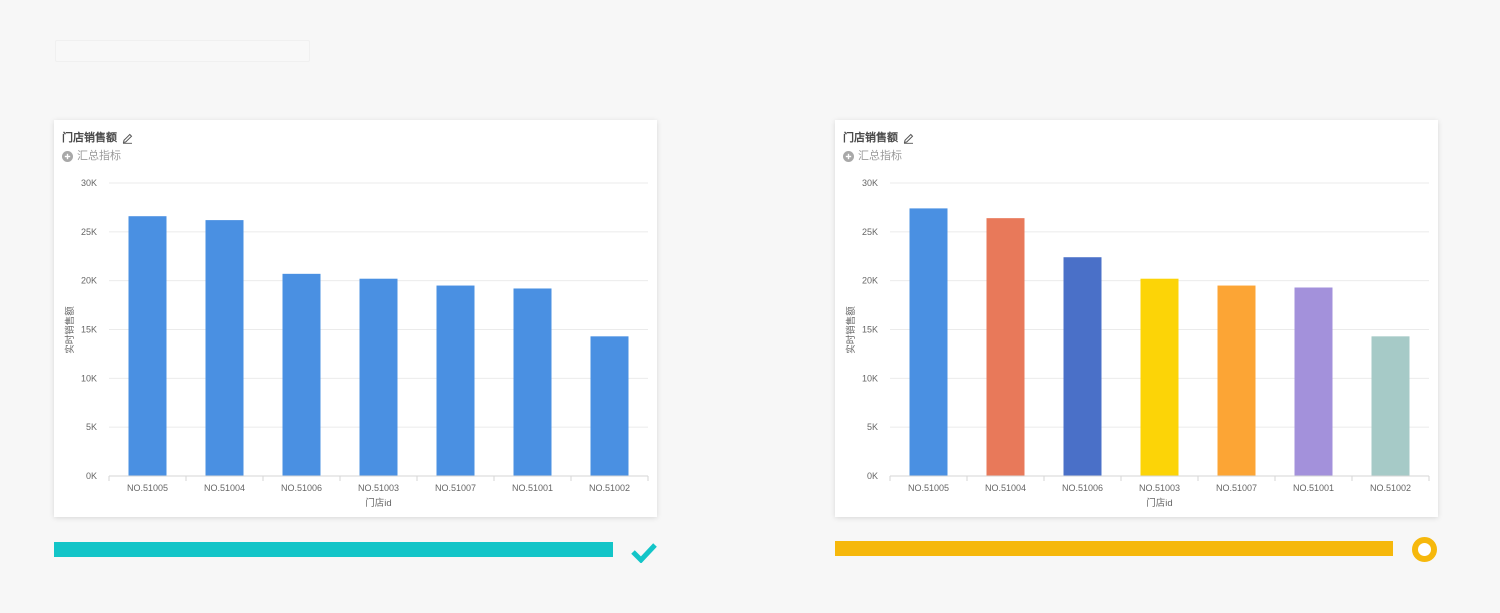 The image size is (1500, 613). What do you see at coordinates (182, 51) in the screenshot?
I see `faded-banner` at bounding box center [182, 51].